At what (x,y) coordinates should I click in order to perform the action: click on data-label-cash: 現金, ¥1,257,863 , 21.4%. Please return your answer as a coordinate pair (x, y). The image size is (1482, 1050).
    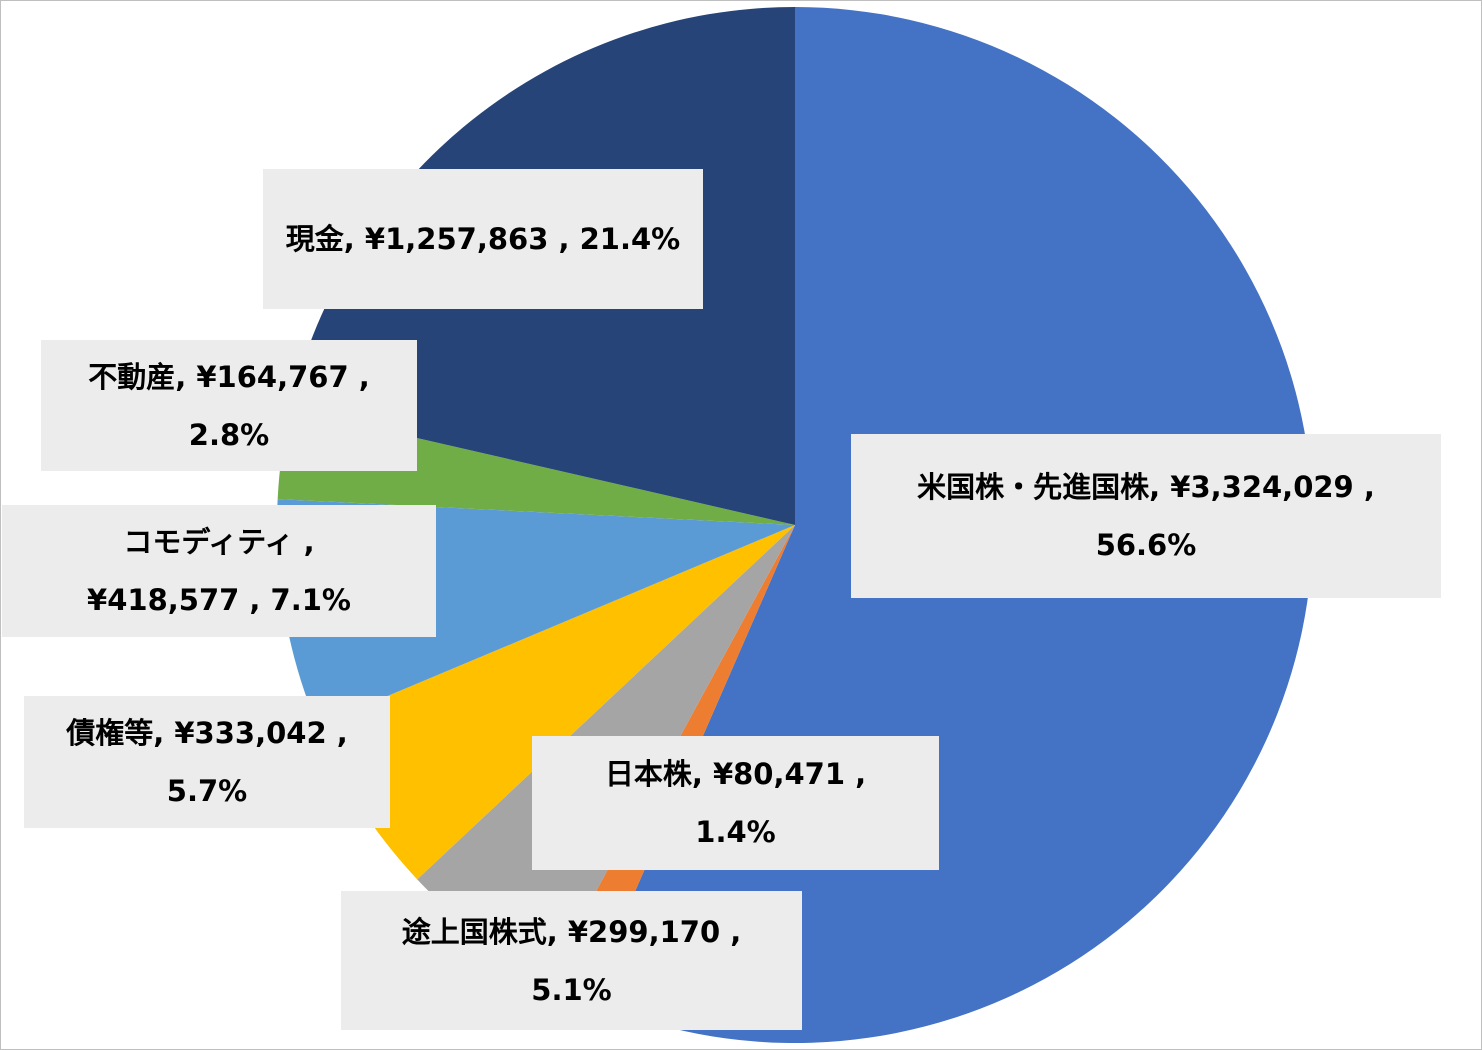
    Looking at the image, I should click on (483, 239).